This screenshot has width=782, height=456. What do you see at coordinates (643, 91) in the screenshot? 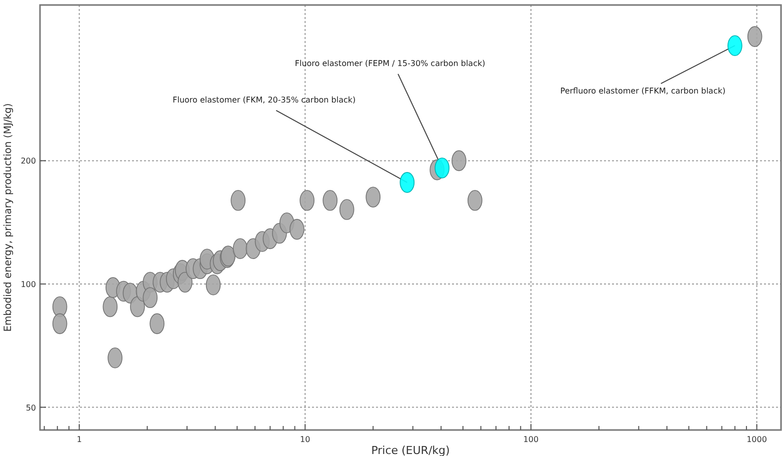
I see `annotation: Perfluoro elastomer (FFKM, carbon black)` at bounding box center [643, 91].